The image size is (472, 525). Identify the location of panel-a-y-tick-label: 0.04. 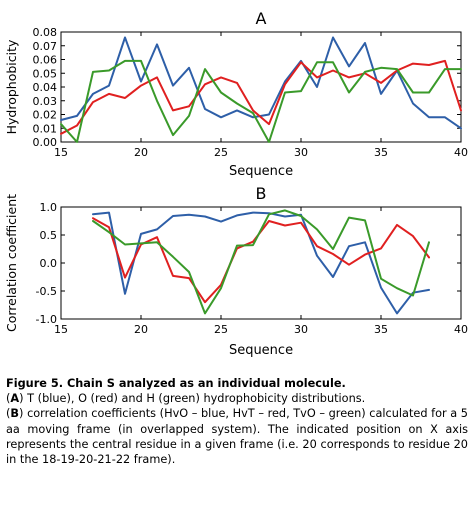
(45, 87).